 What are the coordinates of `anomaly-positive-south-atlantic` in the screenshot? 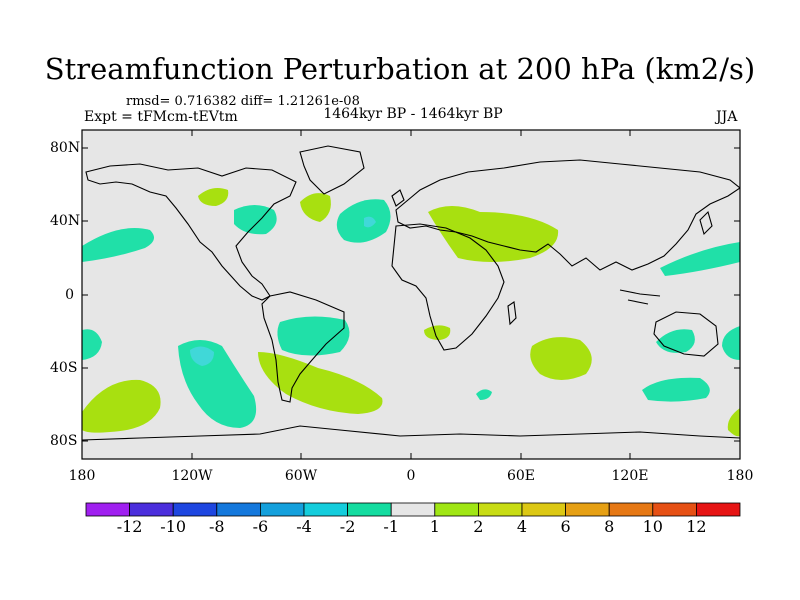 It's located at (320, 383).